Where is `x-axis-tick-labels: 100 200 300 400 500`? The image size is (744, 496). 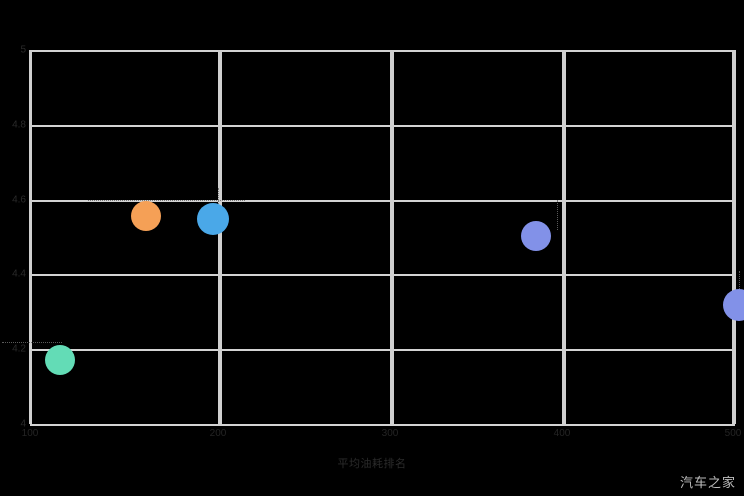 x-axis-tick-labels: 100 200 300 400 500 is located at coordinates (372, 436).